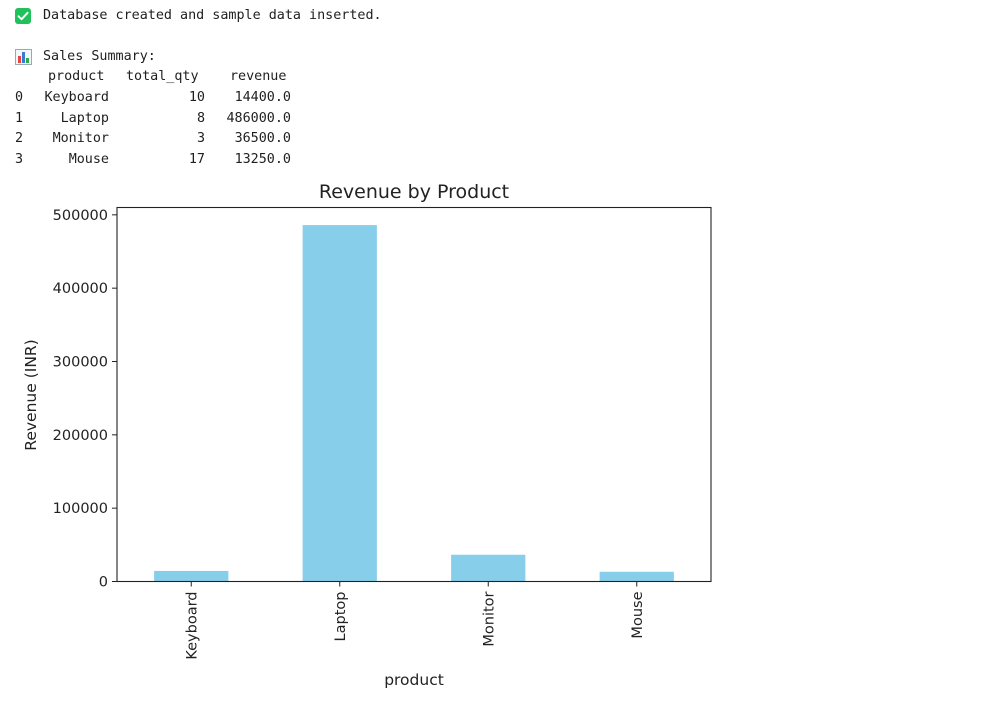  Describe the element at coordinates (191, 576) in the screenshot. I see `bar-keyboard` at that location.